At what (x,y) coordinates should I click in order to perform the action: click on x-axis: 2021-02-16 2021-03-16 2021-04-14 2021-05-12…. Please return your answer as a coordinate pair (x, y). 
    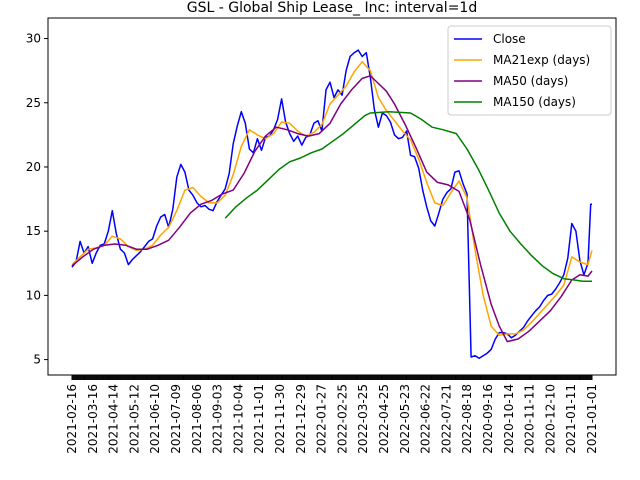
    Looking at the image, I should click on (332, 414).